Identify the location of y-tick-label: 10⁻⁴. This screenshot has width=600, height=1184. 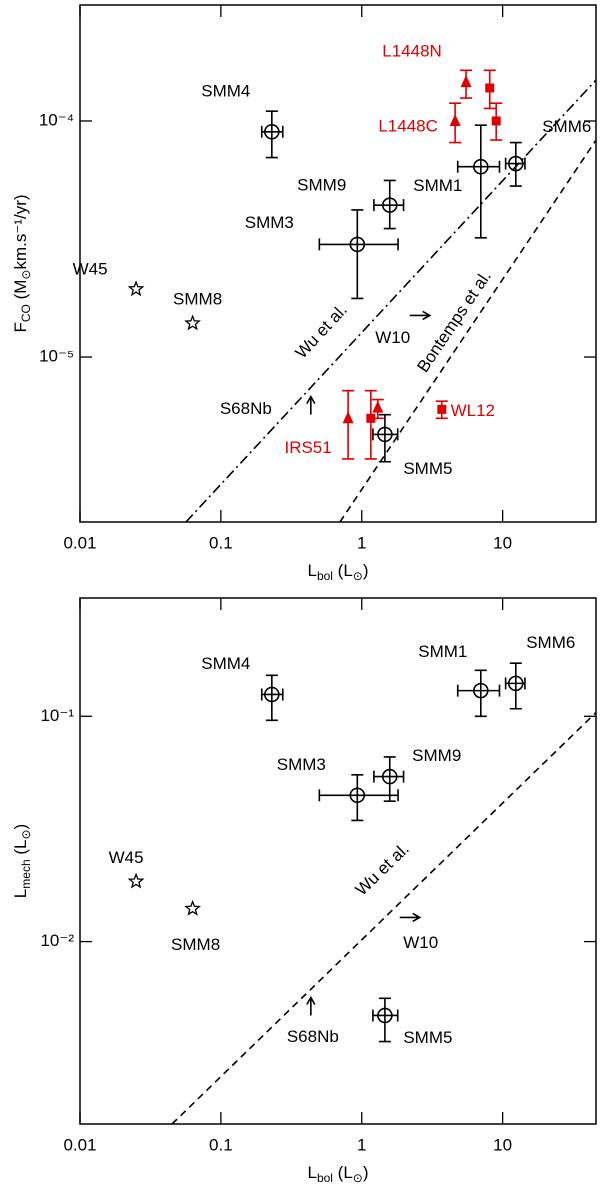
(56, 119).